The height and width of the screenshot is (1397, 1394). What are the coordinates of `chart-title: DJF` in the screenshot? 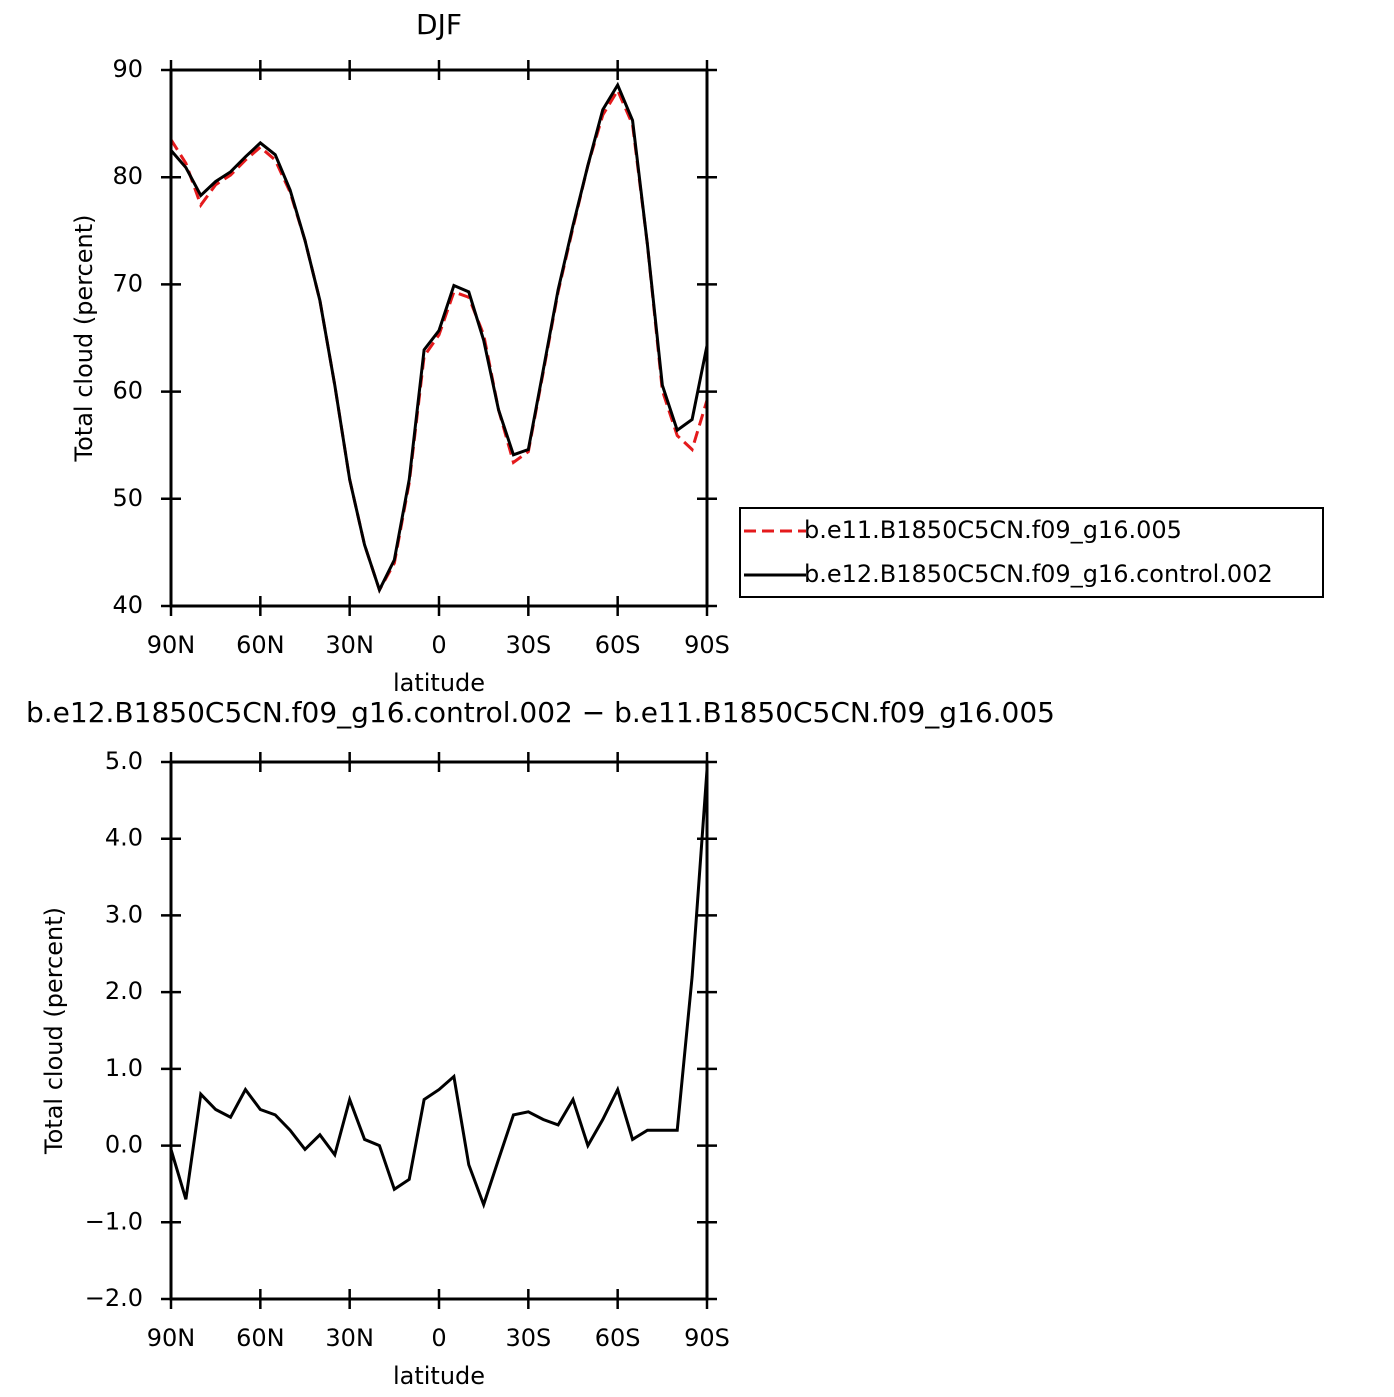 It's located at (439, 24).